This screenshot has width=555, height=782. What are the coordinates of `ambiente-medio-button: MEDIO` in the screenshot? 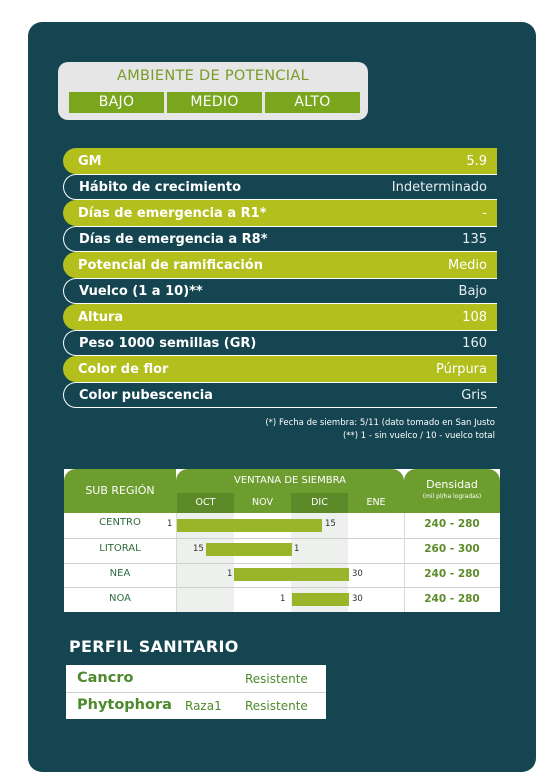 It's located at (214, 102).